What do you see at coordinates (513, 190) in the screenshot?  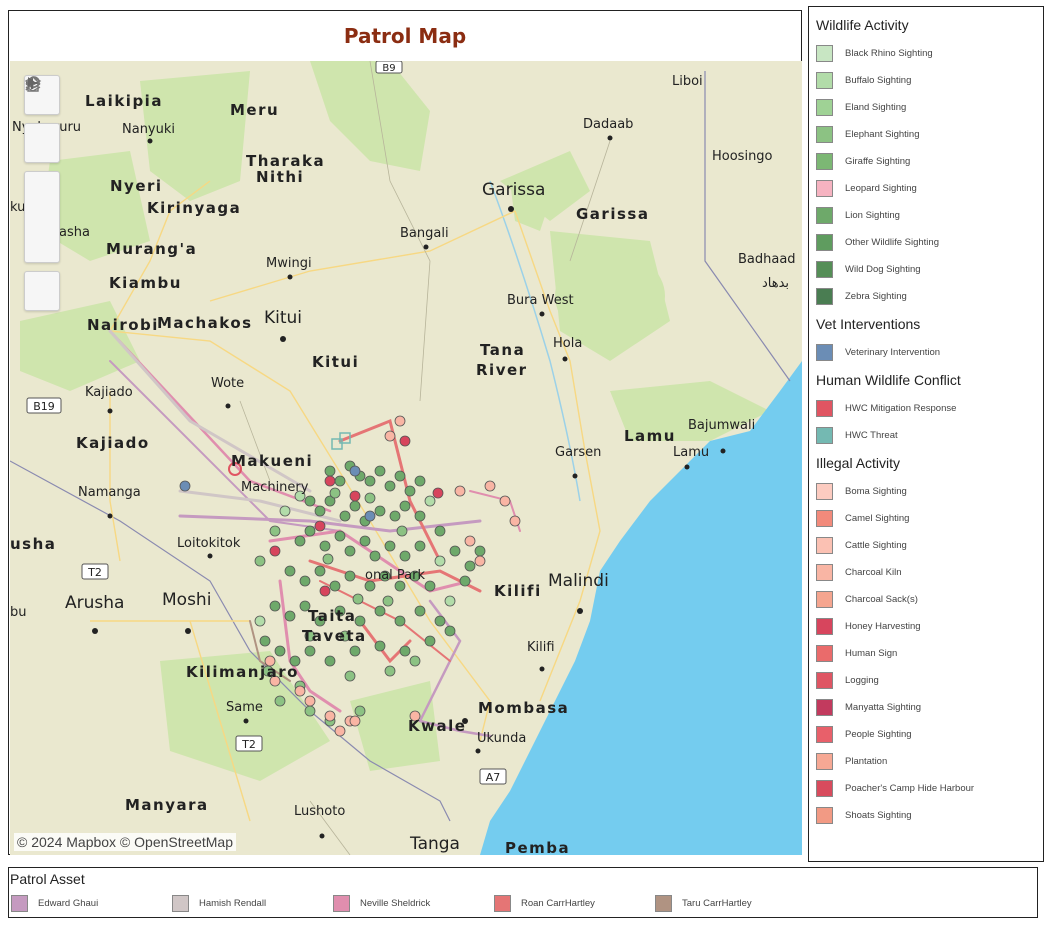 I see `label-garissa-city: Garissa` at bounding box center [513, 190].